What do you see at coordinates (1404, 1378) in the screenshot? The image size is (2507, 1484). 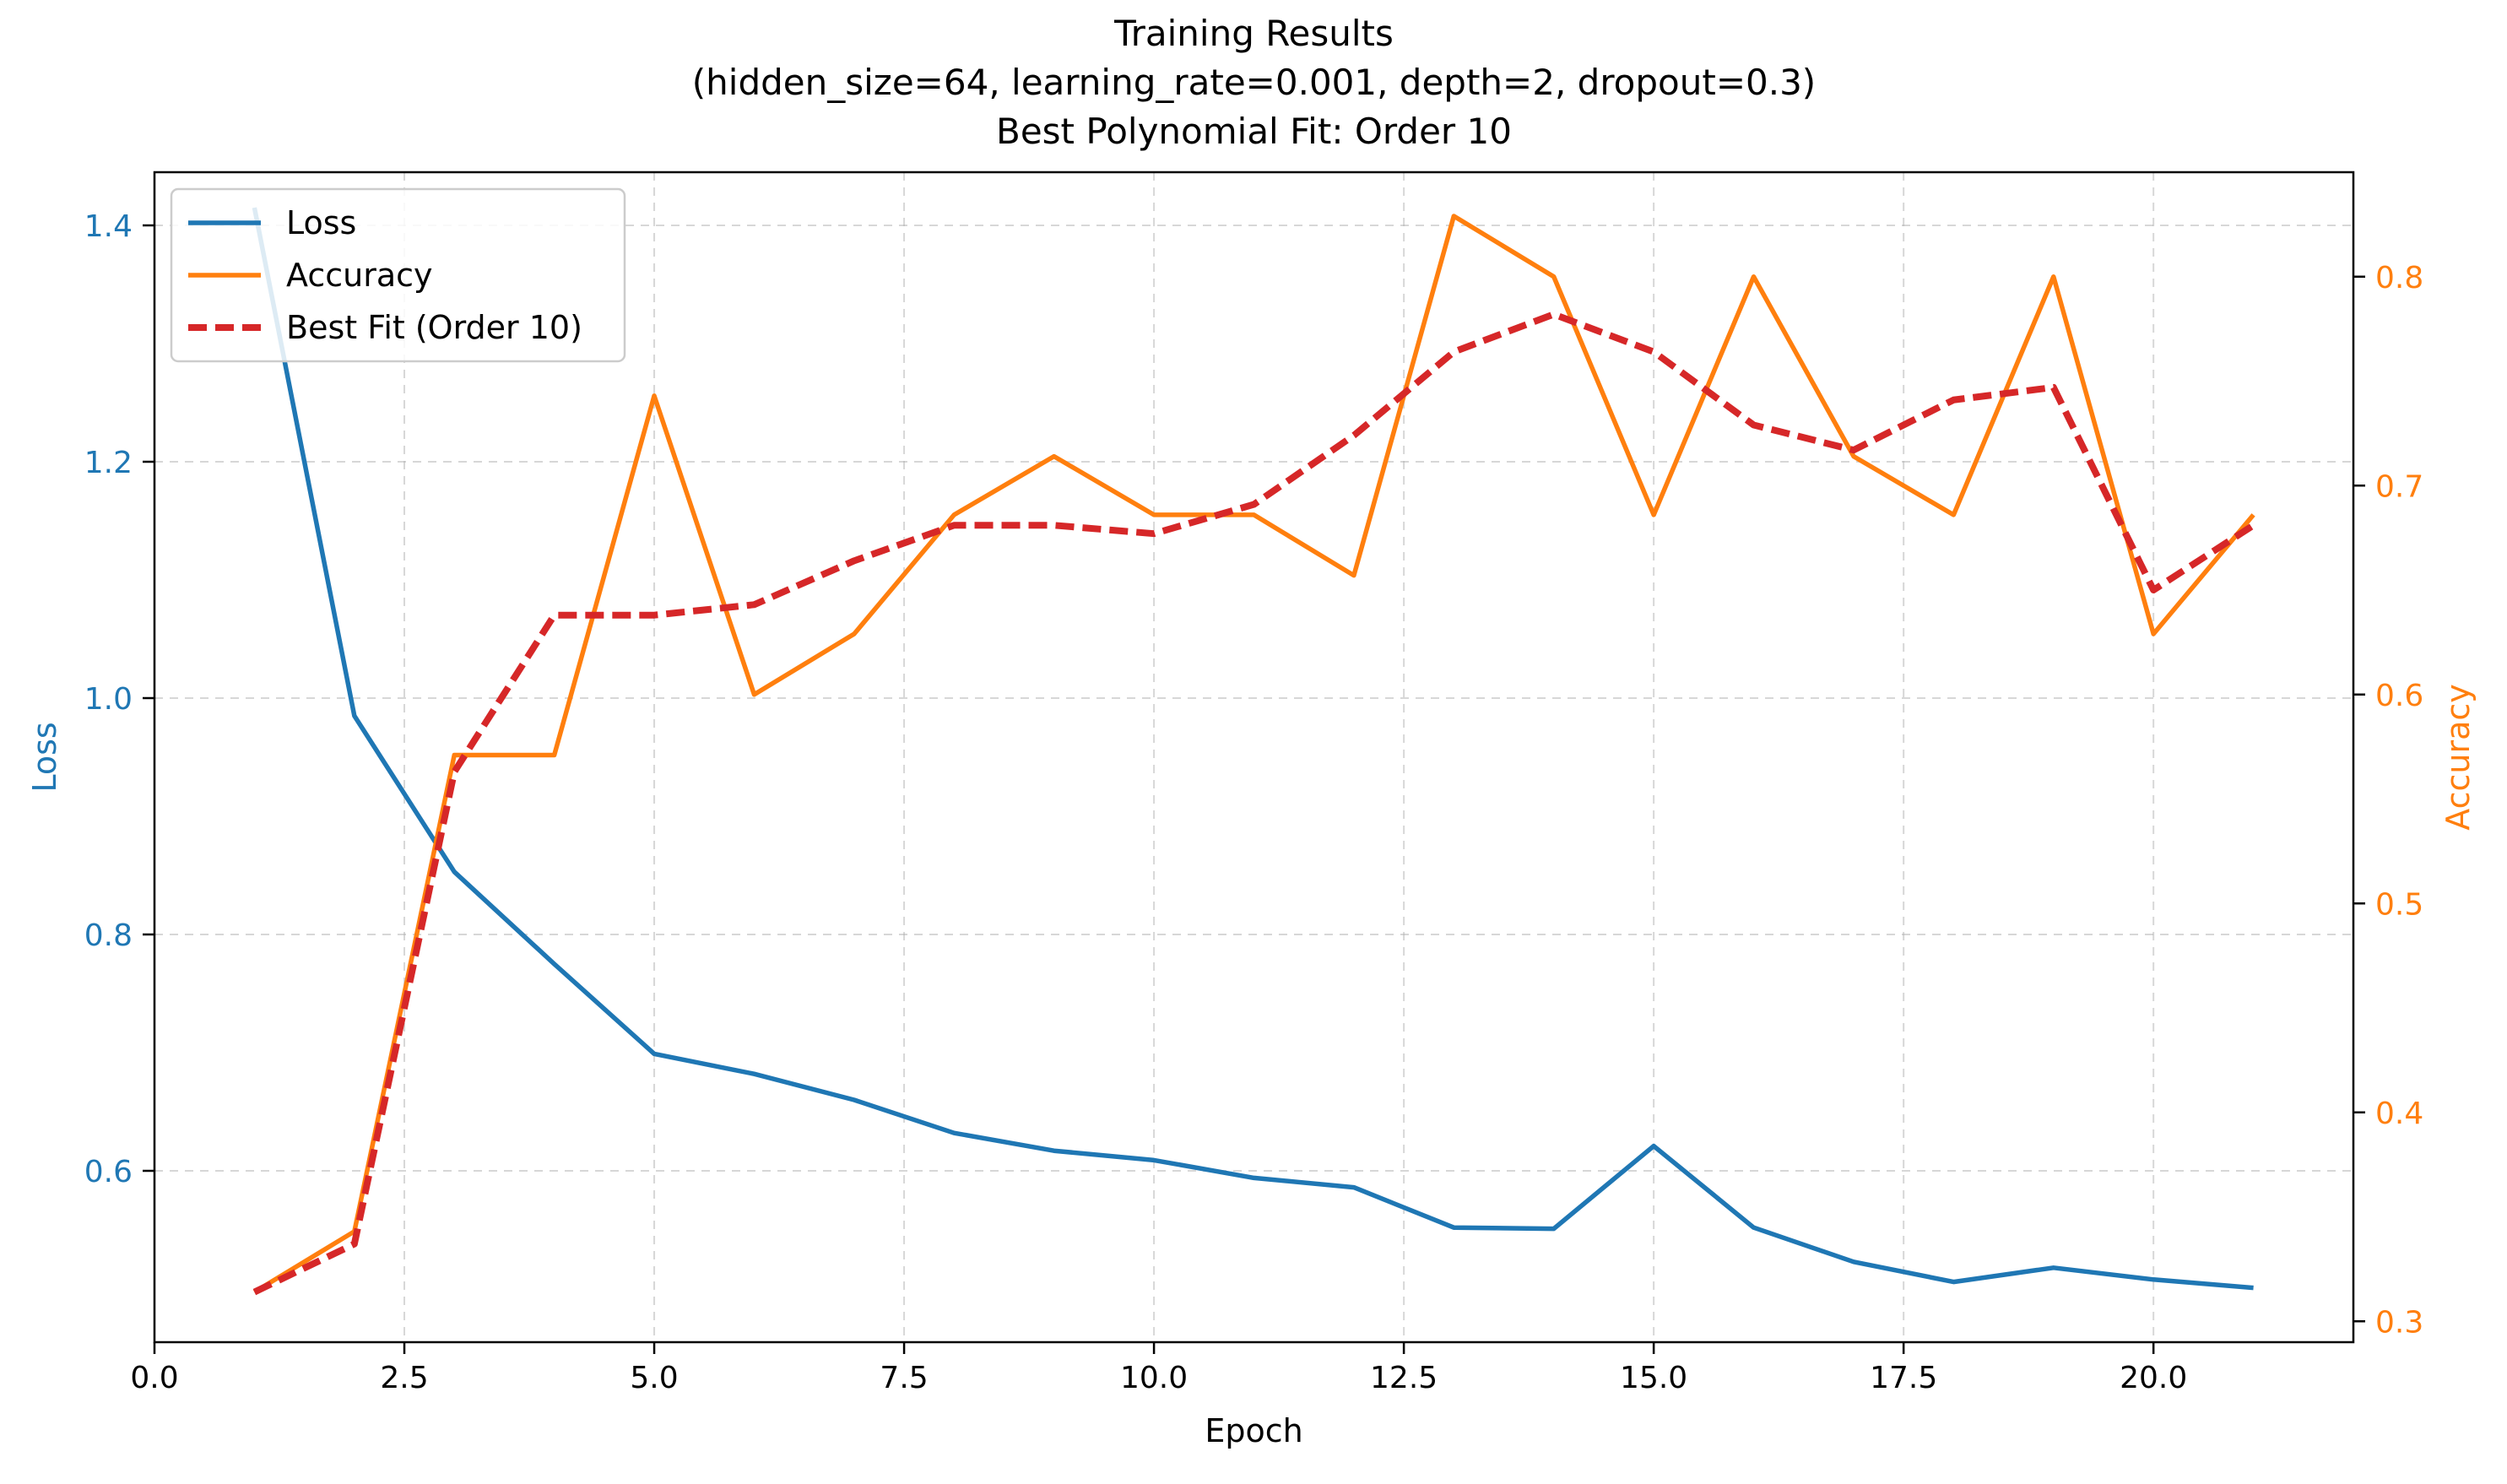 I see `x-tick-label: 12.5` at bounding box center [1404, 1378].